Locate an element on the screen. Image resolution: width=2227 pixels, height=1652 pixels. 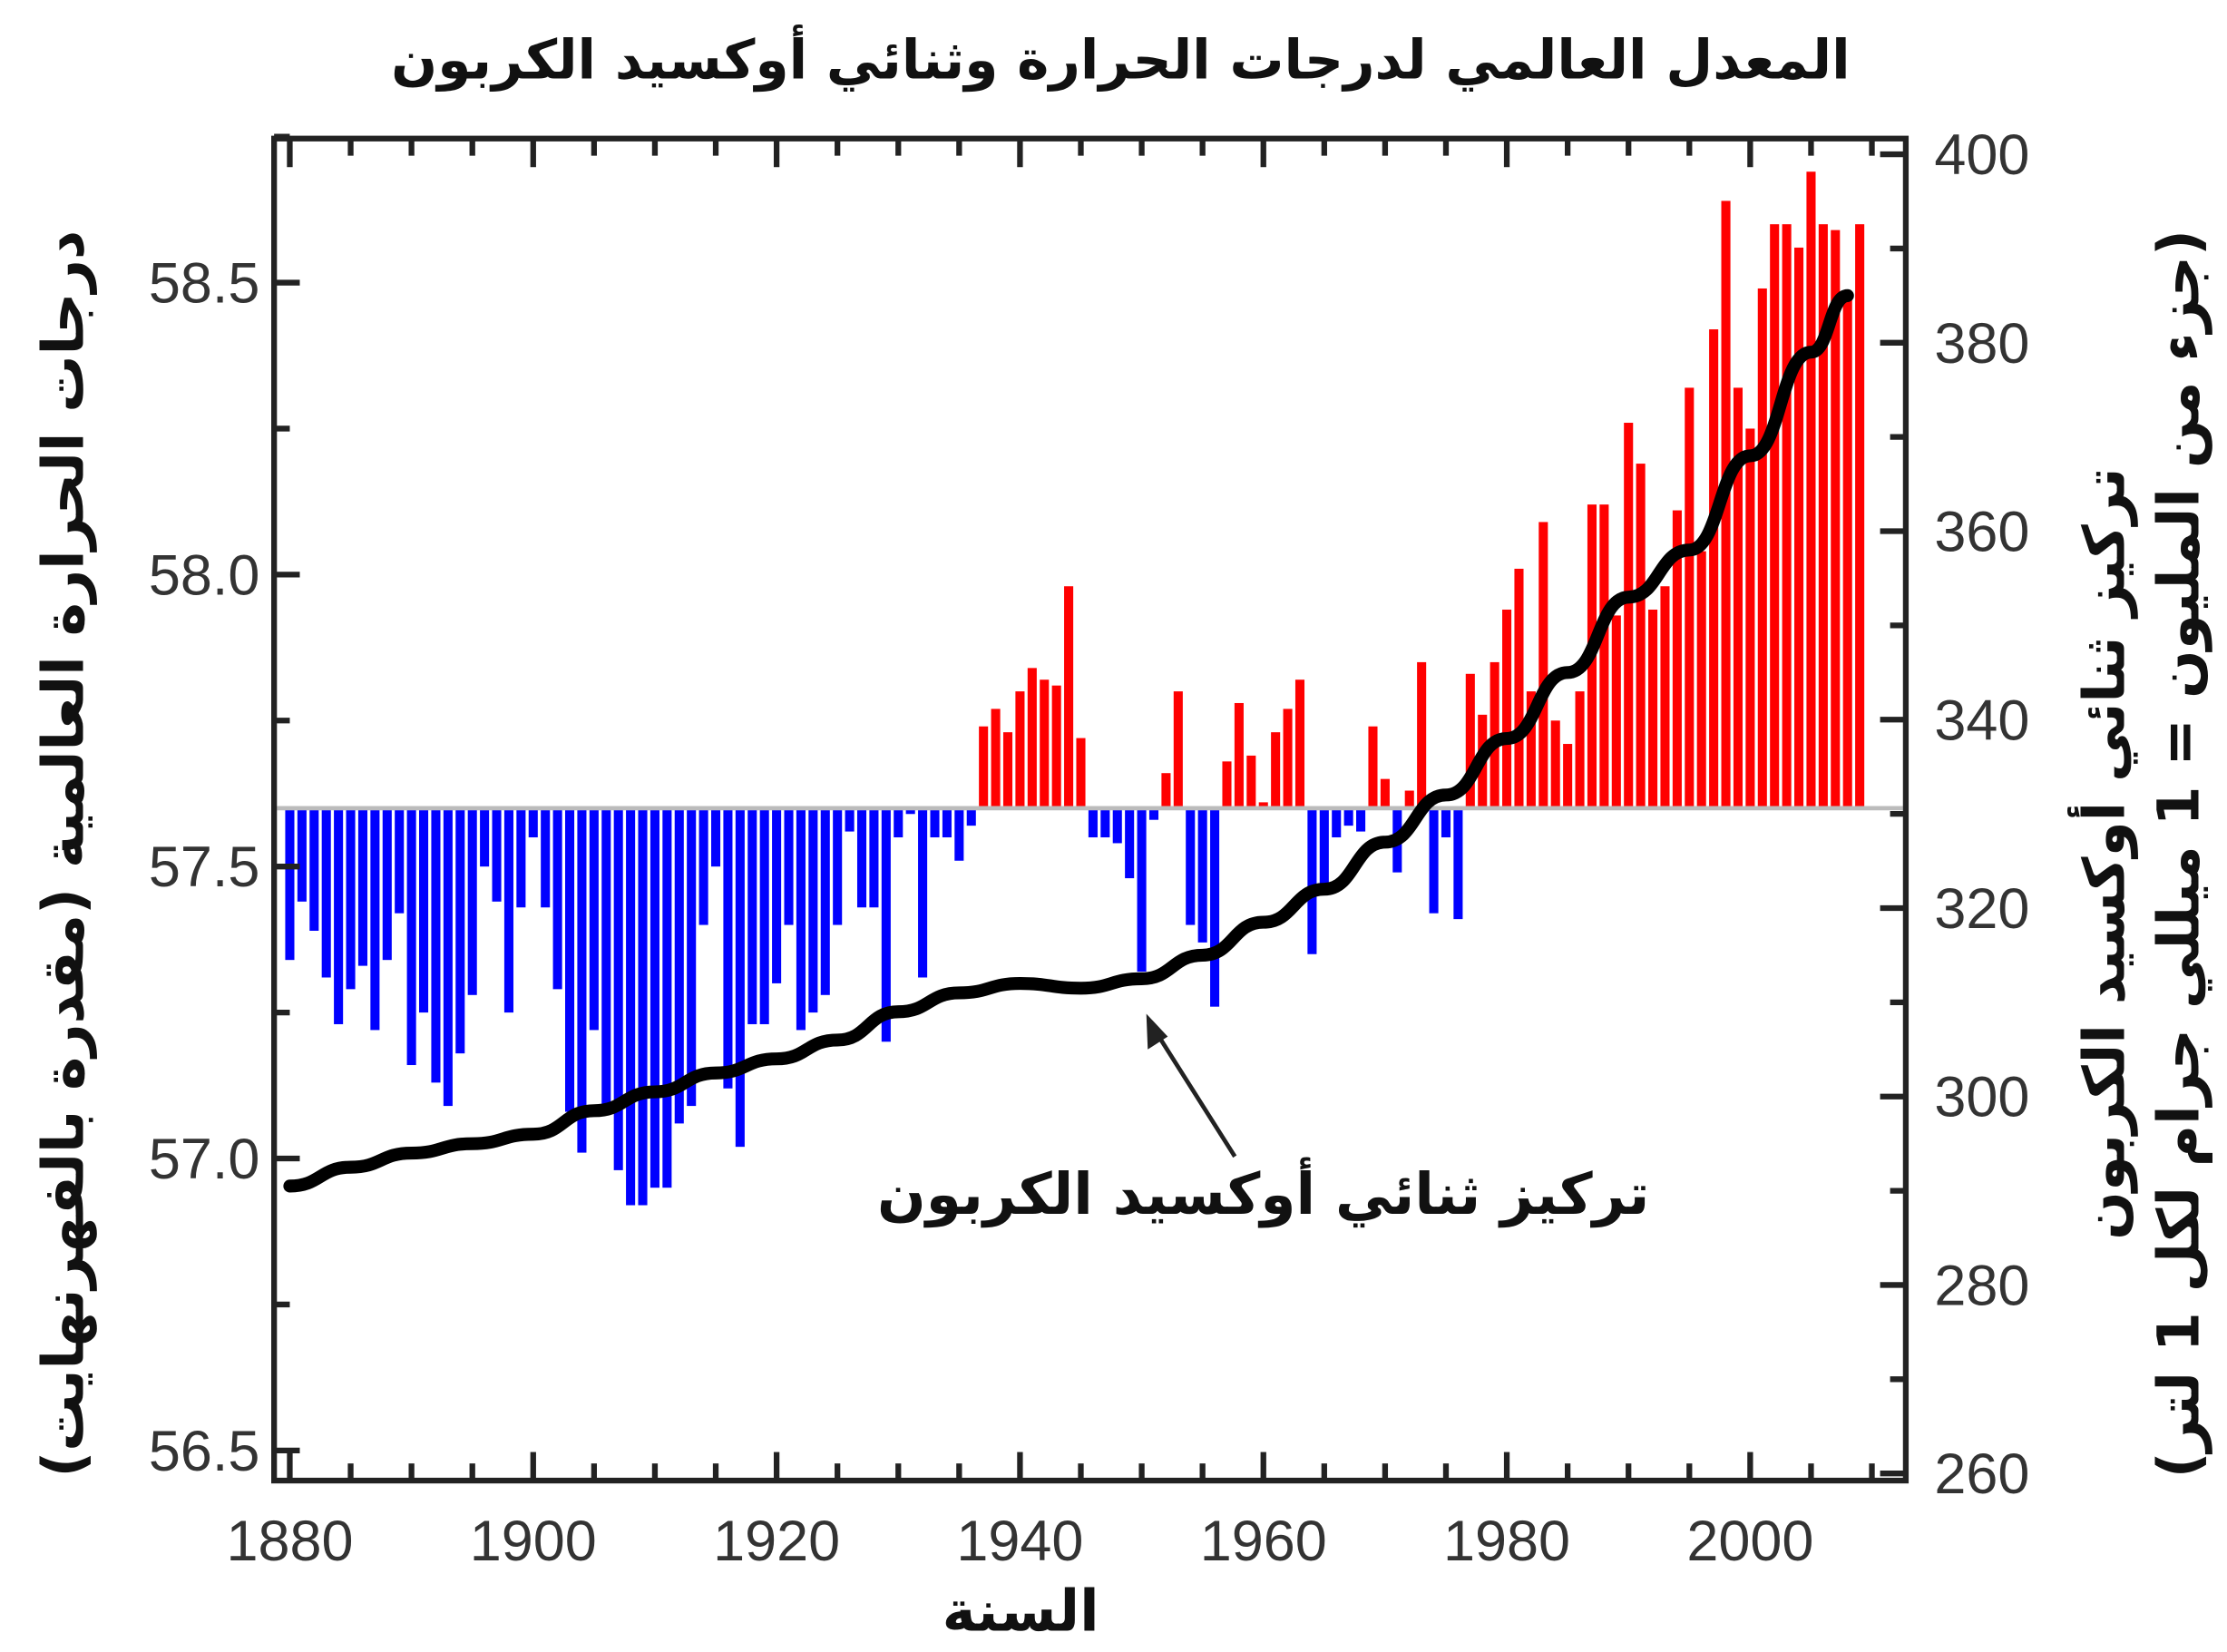
temperature-bar-1989 is located at coordinates (1616, 711).